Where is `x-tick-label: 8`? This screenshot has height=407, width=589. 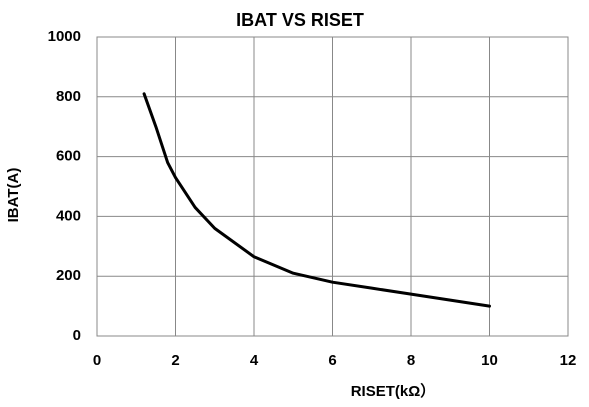
x-tick-label: 8 is located at coordinates (411, 360).